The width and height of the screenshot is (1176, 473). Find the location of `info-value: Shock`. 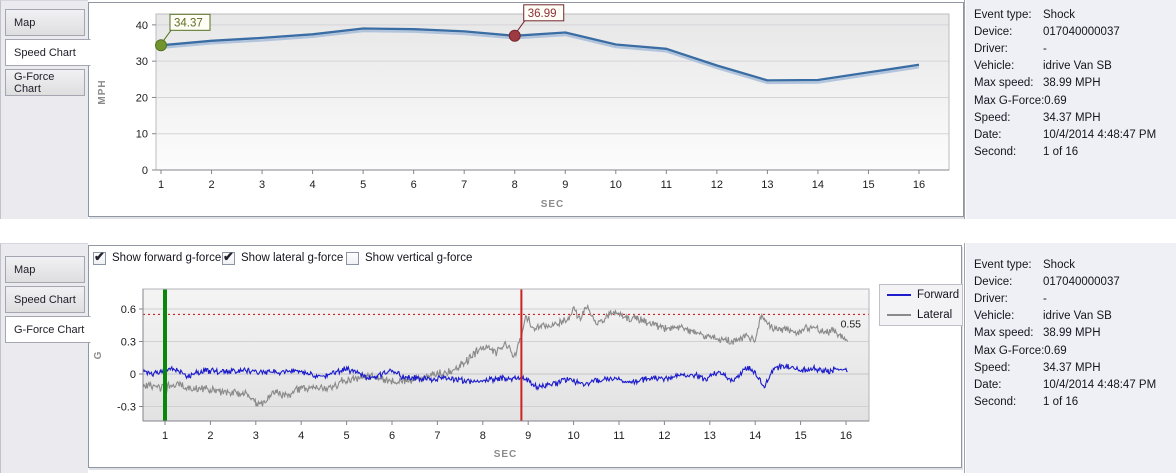

info-value: Shock is located at coordinates (1059, 264).